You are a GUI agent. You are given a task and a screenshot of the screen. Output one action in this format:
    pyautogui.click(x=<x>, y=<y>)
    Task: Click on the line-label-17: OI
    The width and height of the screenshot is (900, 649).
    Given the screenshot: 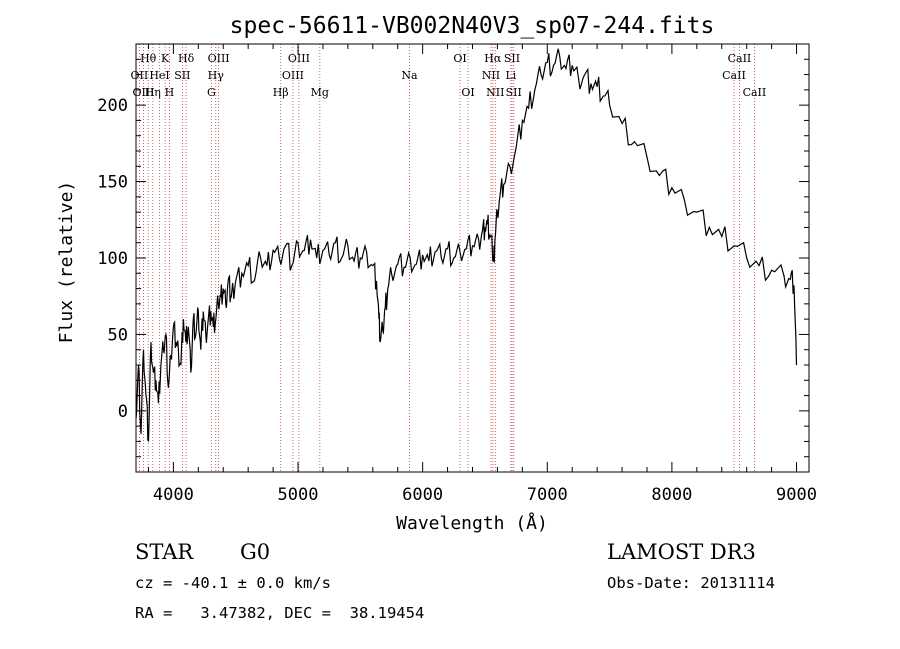 What is the action you would take?
    pyautogui.click(x=459, y=58)
    